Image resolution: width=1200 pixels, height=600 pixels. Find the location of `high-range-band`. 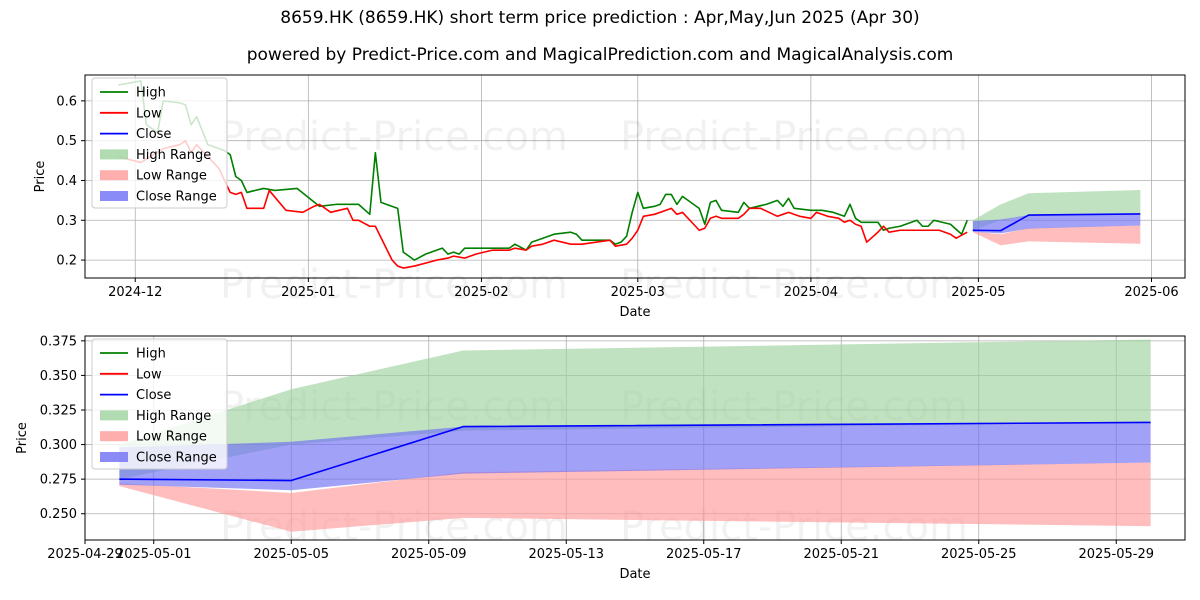

high-range-band is located at coordinates (1056, 210).